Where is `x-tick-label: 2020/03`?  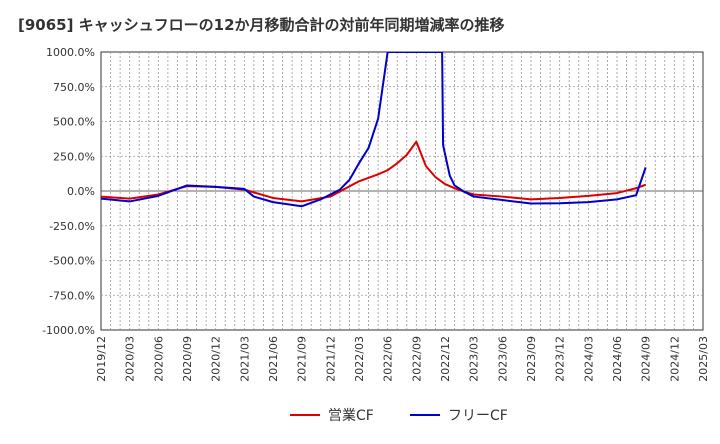
x-tick-label: 2020/03 is located at coordinates (130, 359).